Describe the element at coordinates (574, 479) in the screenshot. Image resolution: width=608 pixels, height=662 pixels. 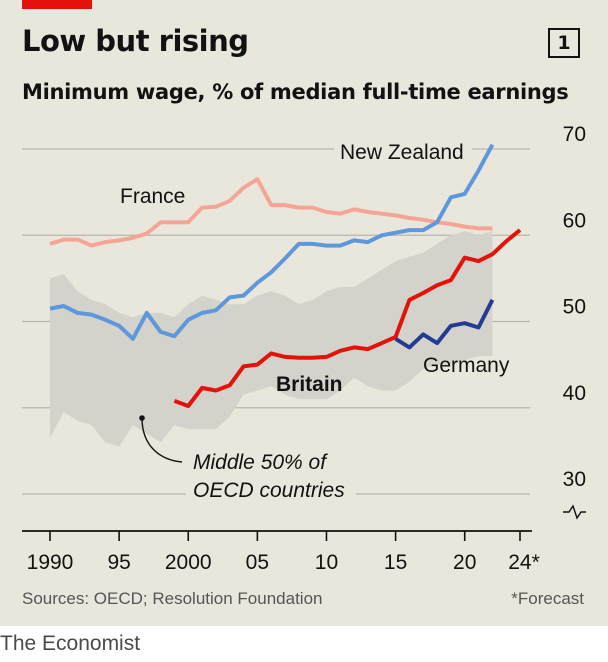
I see `y-tick-label-30: 30` at that location.